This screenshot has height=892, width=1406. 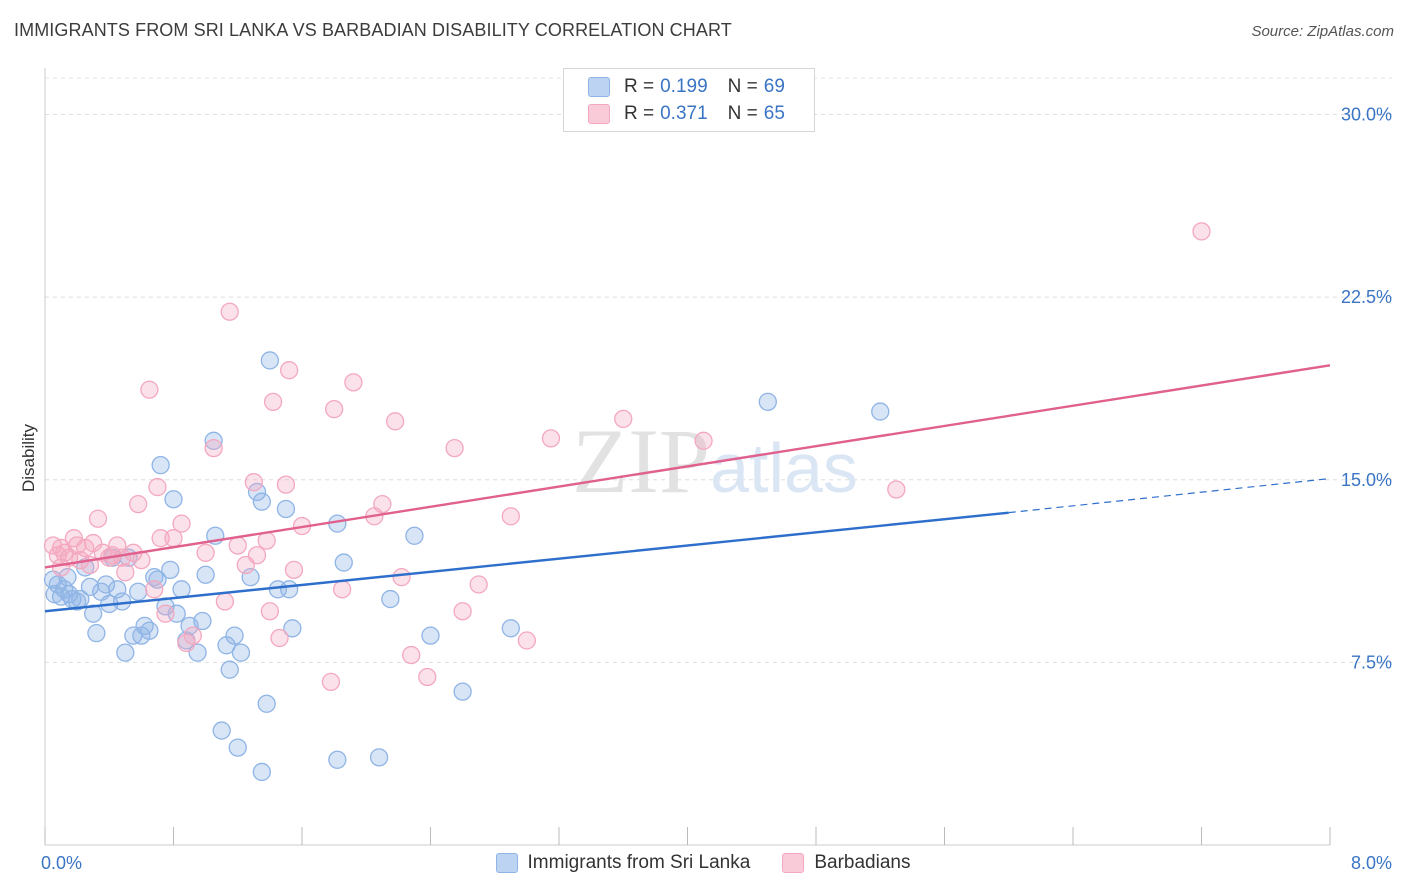 I want to click on r-label: R =, so click(x=639, y=113).